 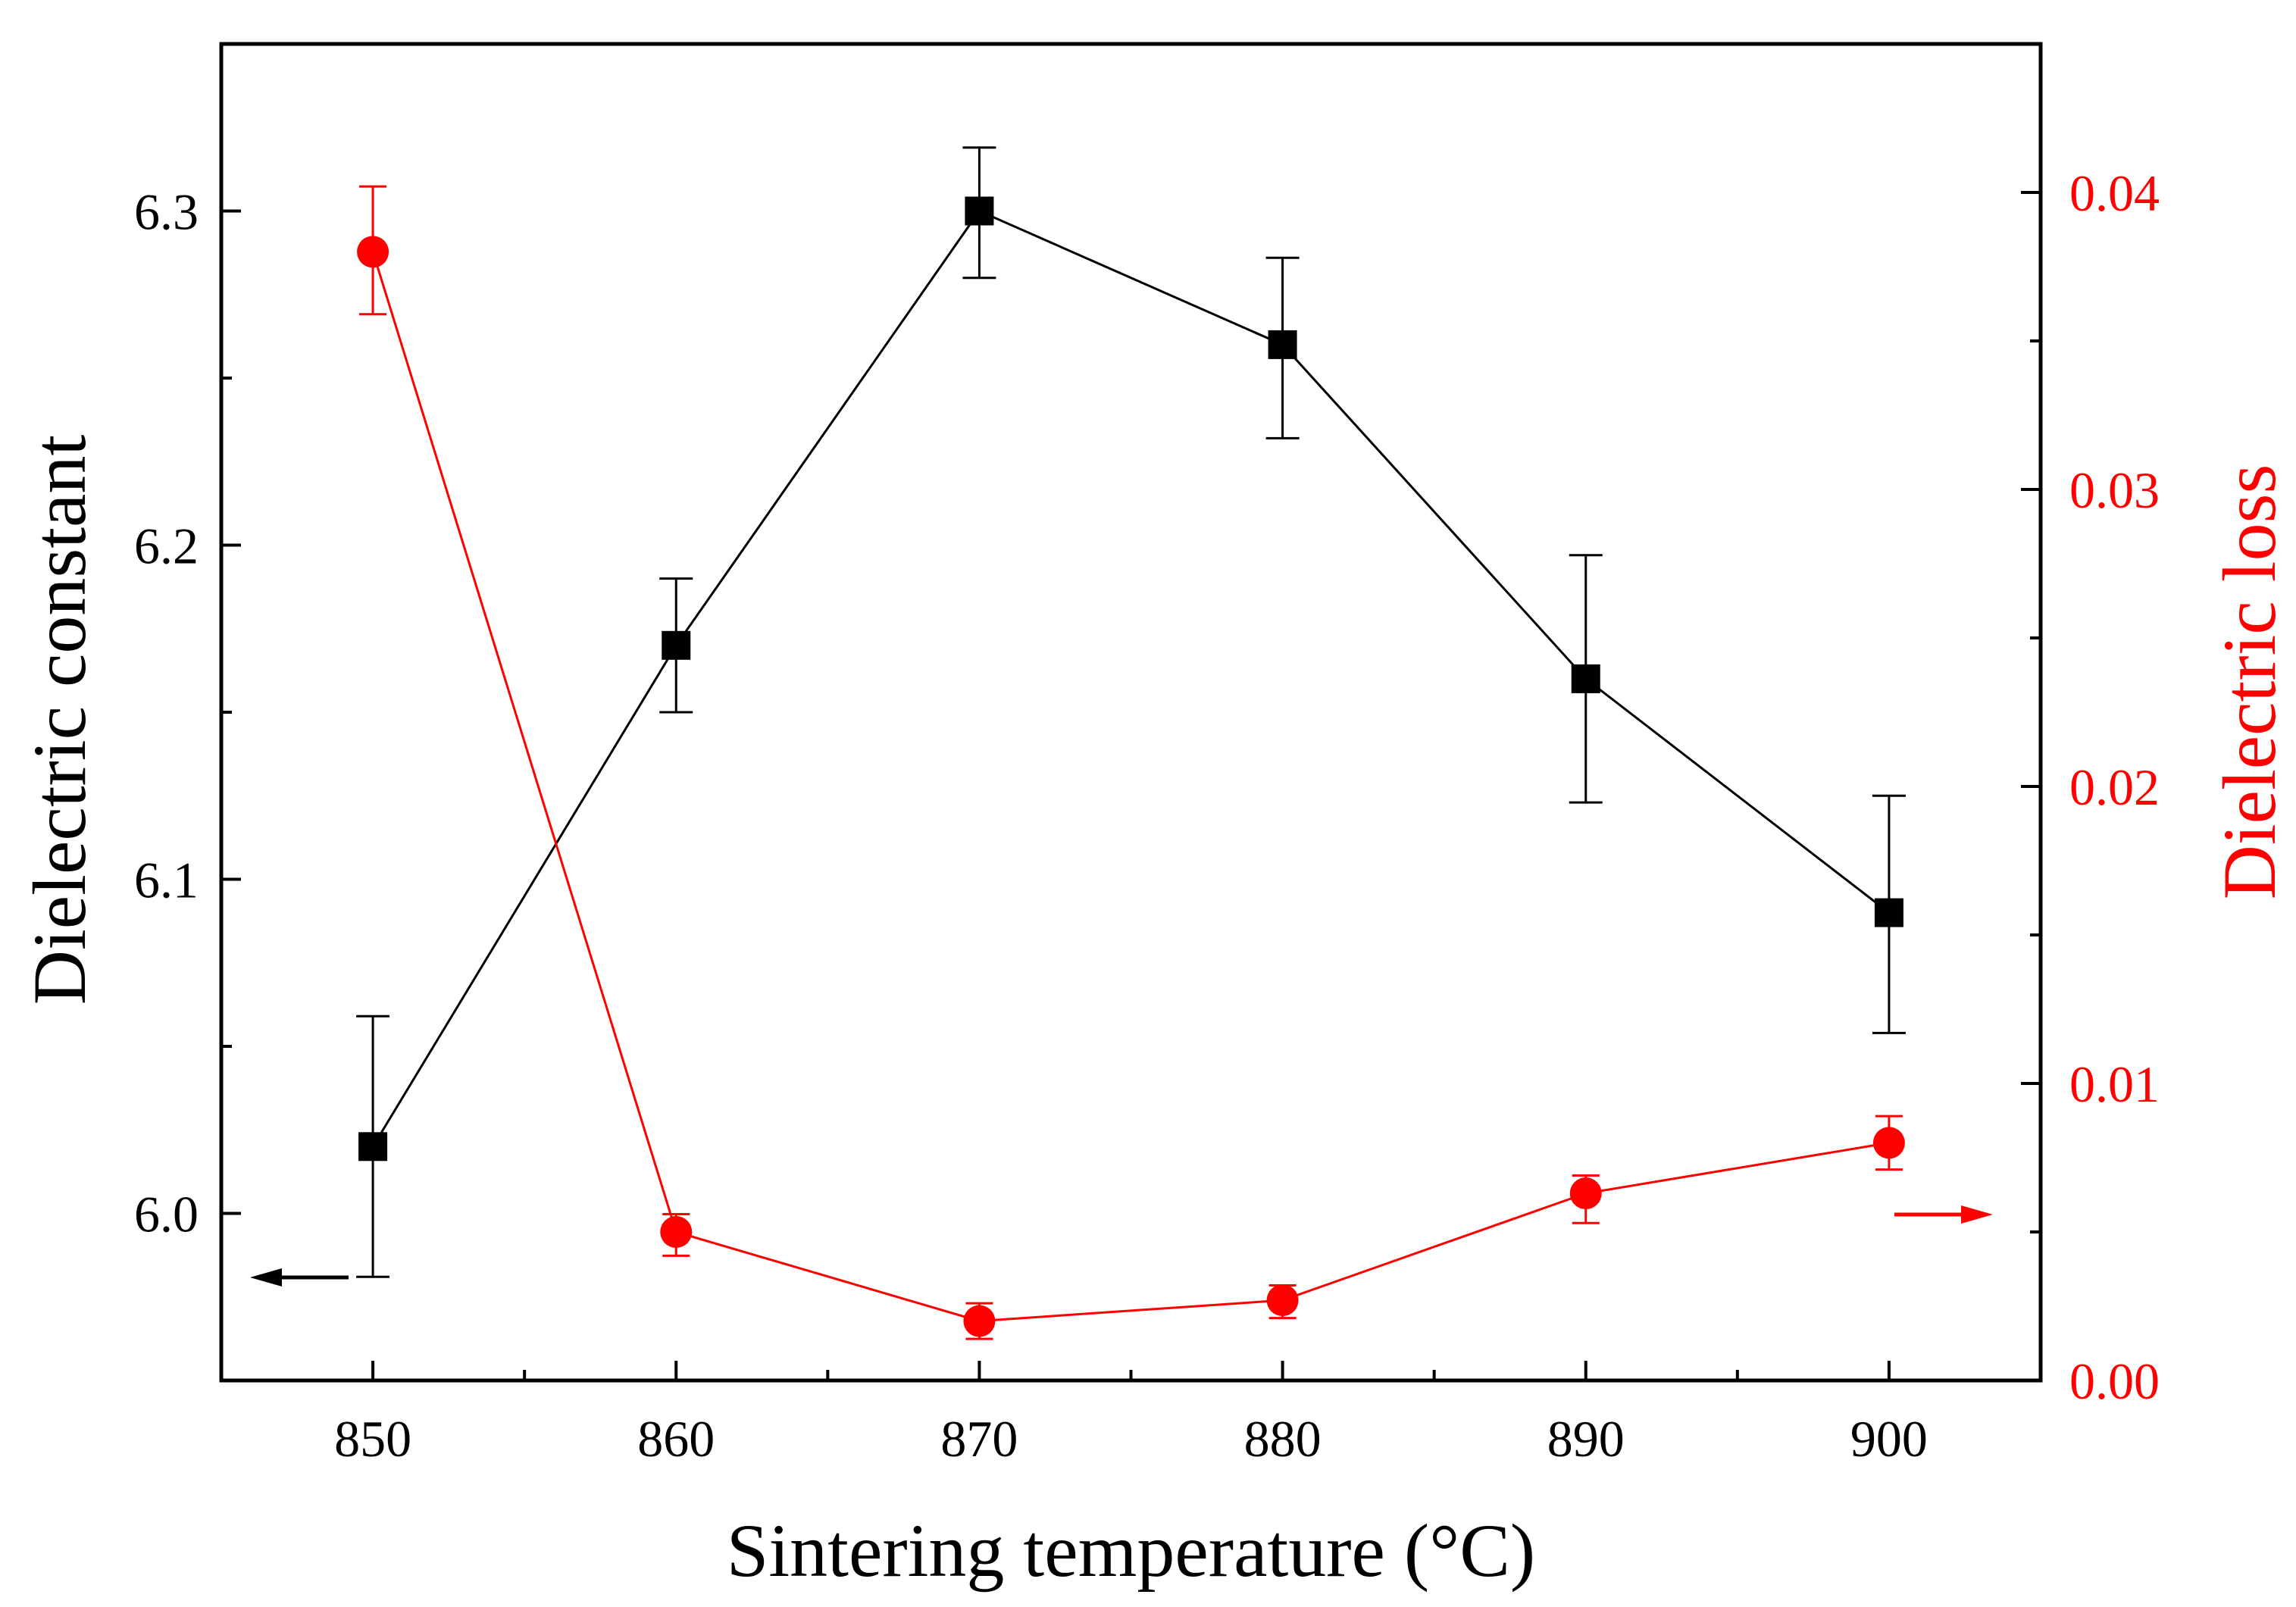 What do you see at coordinates (2114, 1381) in the screenshot?
I see `right-y-tick-label: 0.00` at bounding box center [2114, 1381].